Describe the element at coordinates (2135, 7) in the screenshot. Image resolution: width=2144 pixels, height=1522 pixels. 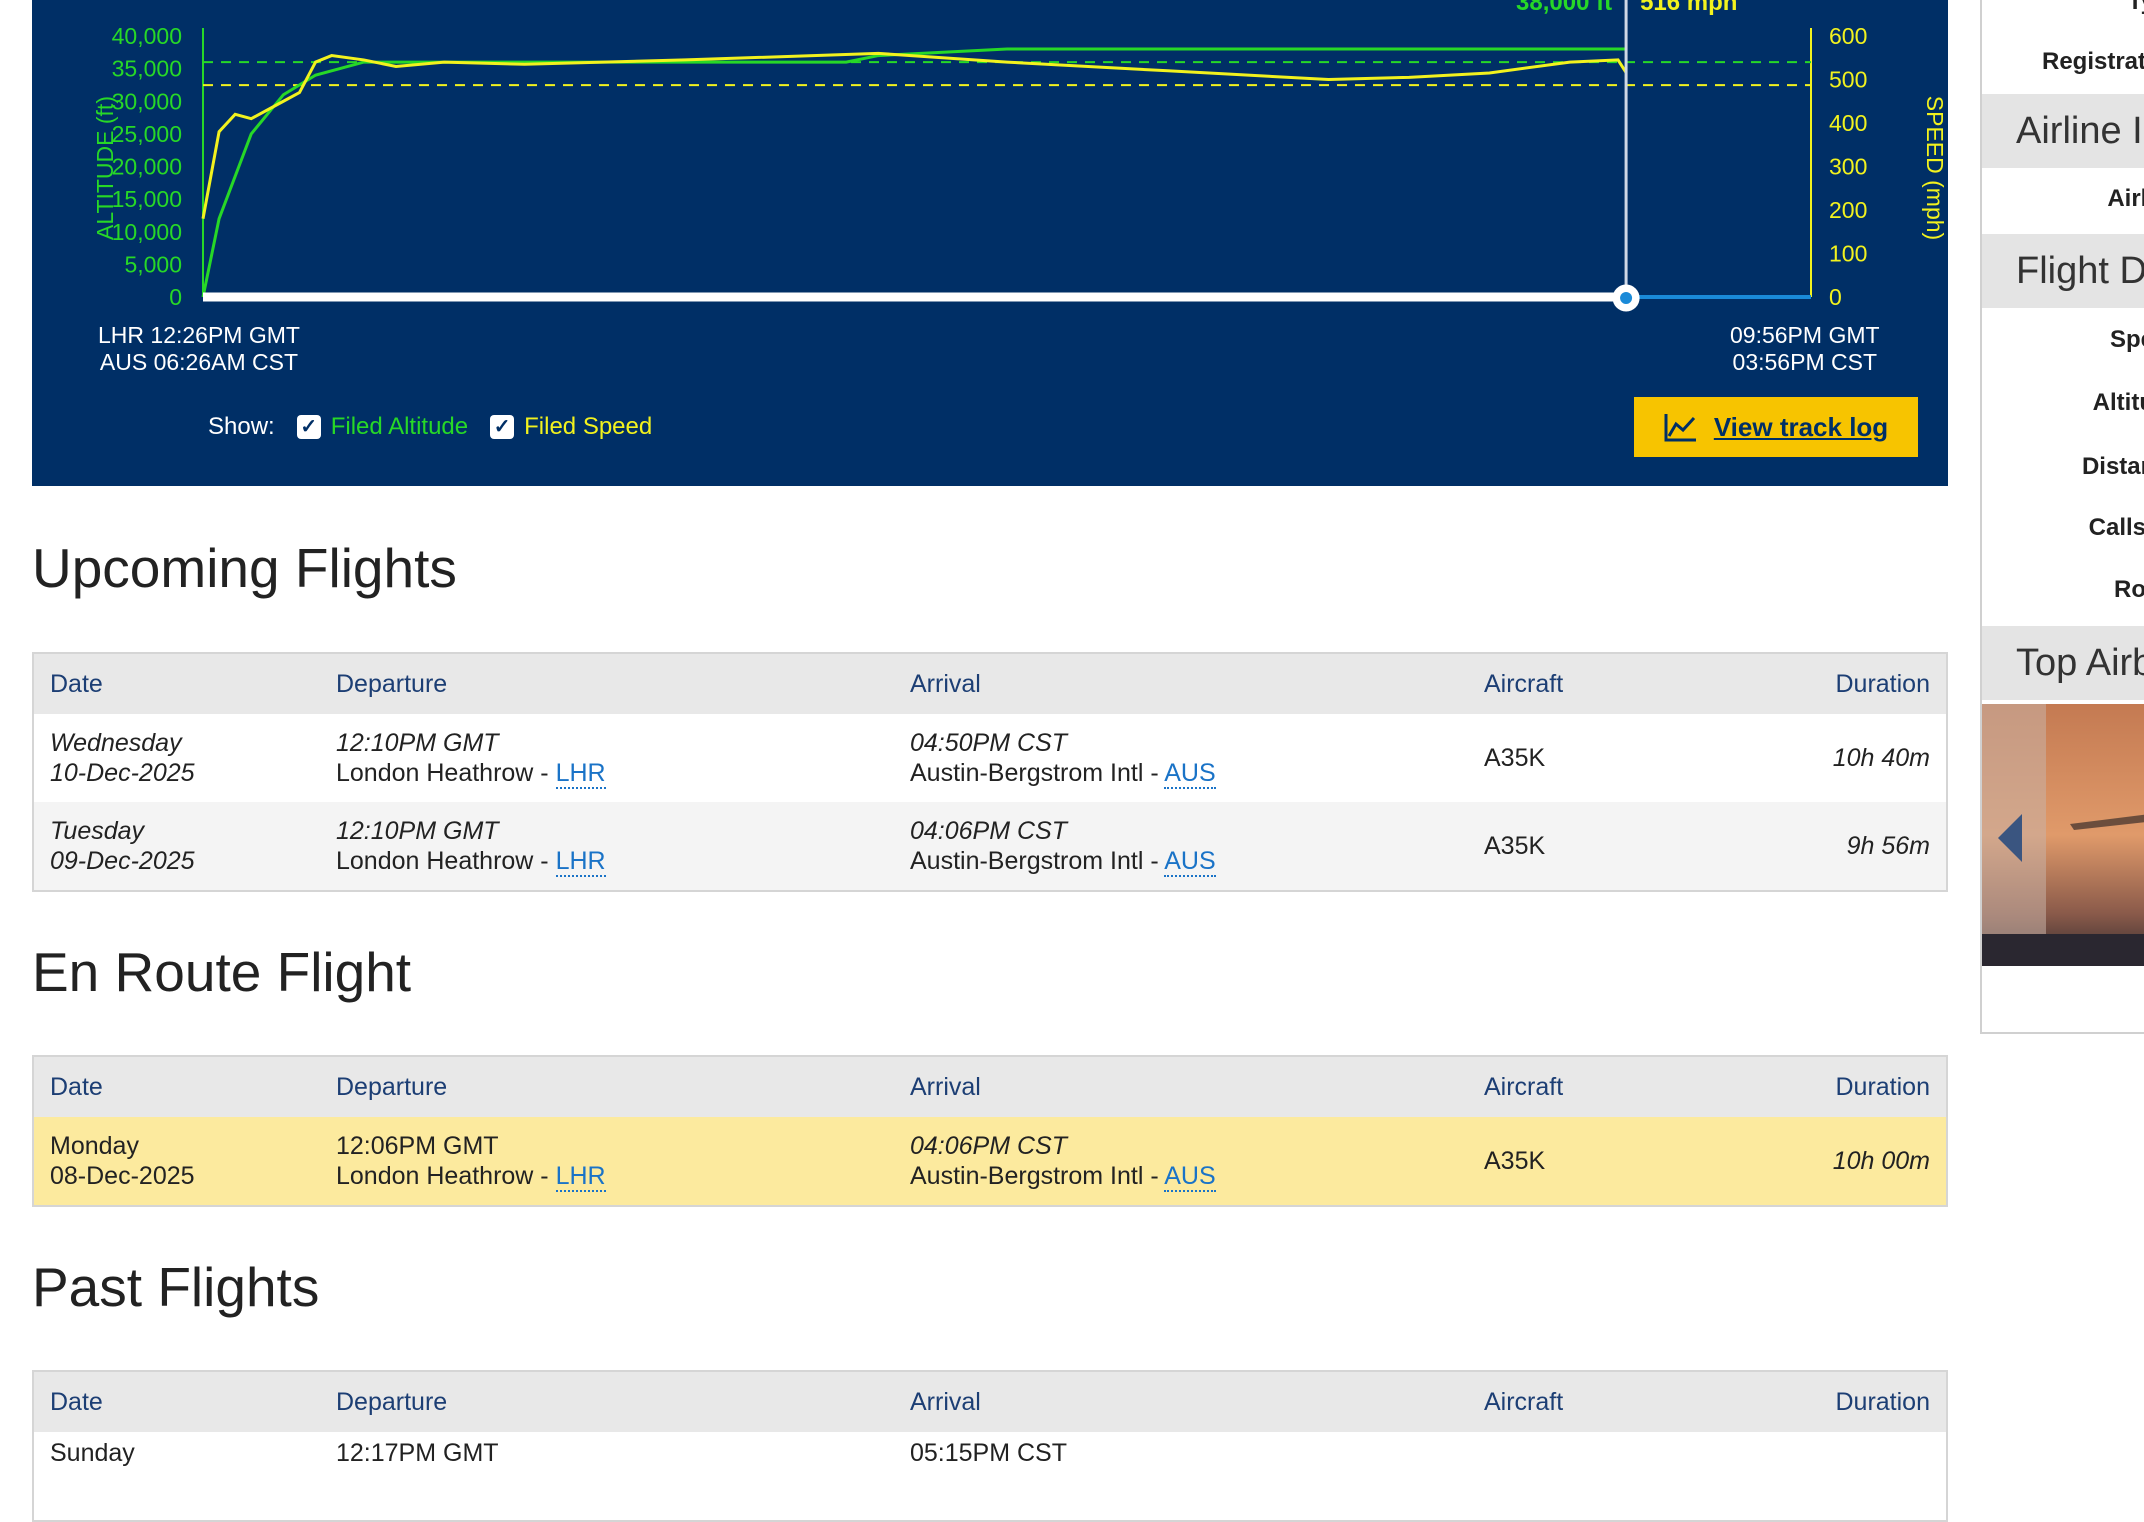
I see `type-label: Type` at that location.